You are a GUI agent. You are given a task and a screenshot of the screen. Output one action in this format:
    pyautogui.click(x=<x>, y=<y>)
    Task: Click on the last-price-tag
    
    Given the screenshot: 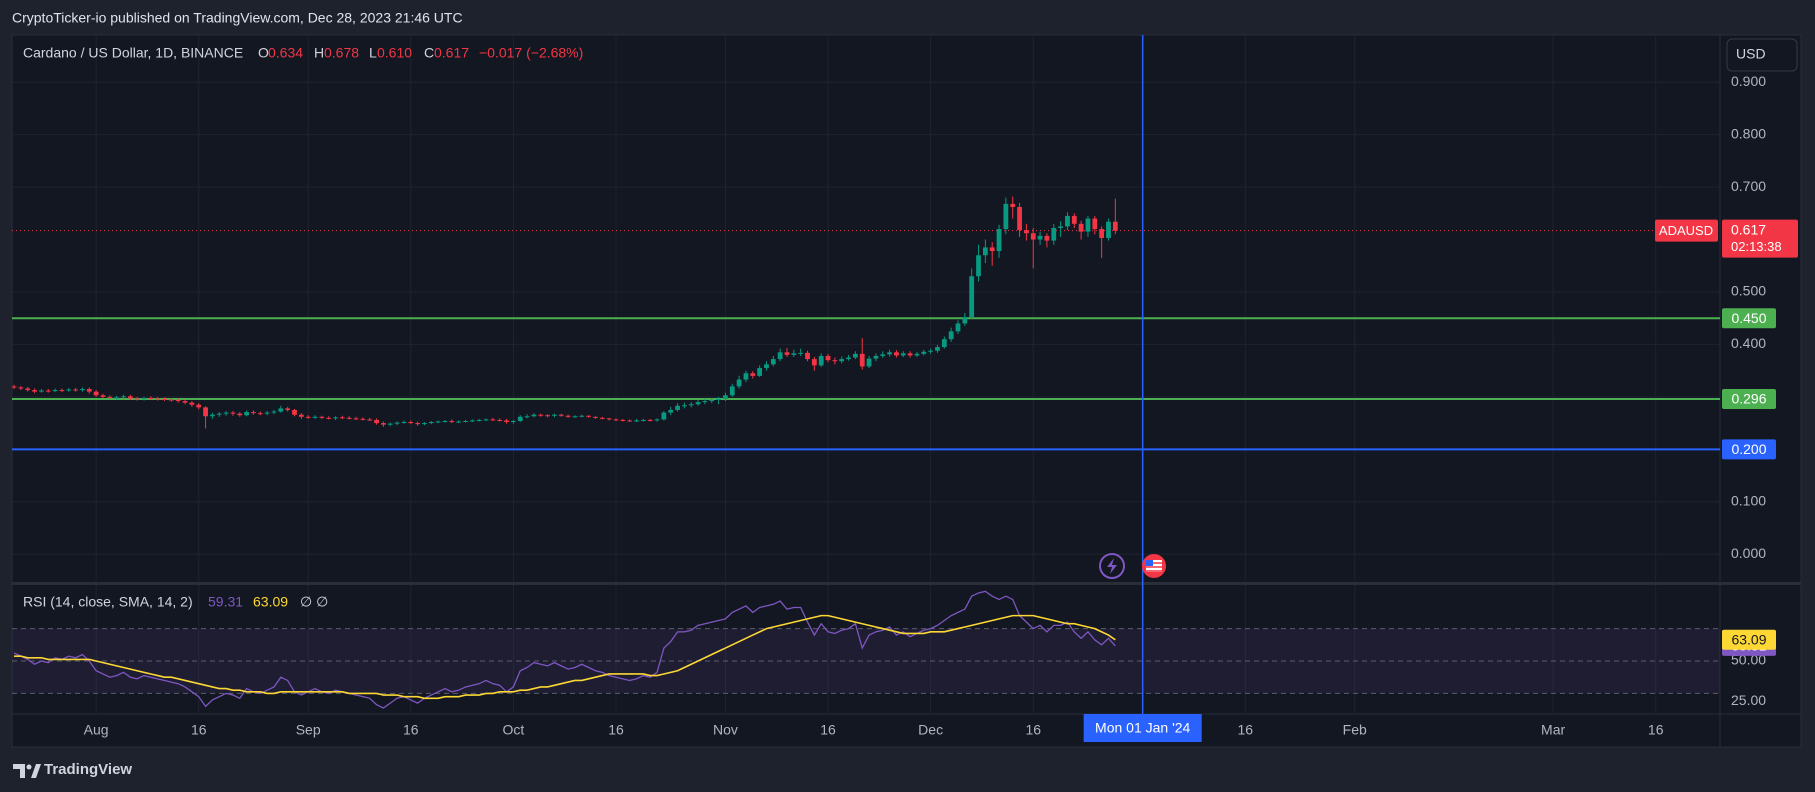 What is the action you would take?
    pyautogui.click(x=1760, y=238)
    